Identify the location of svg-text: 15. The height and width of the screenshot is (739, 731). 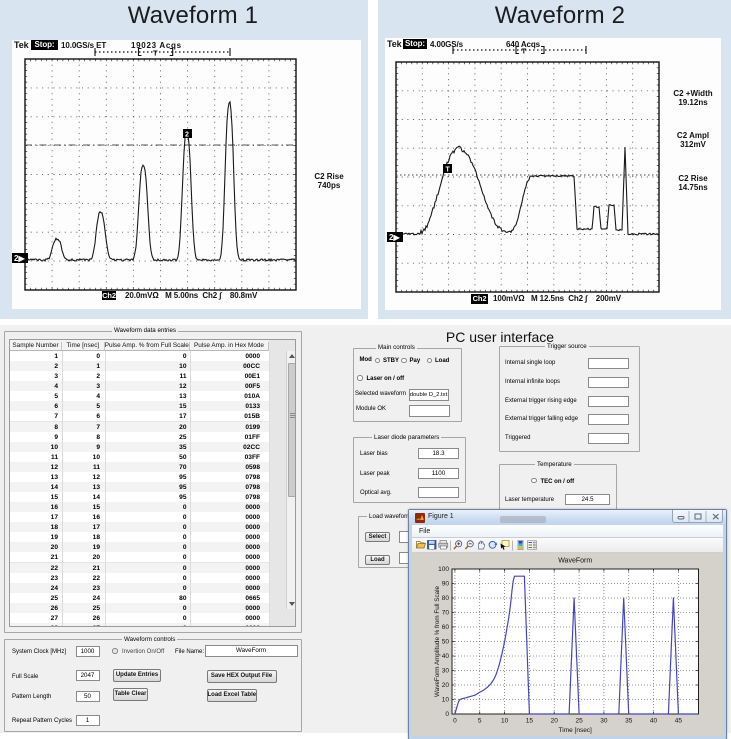
(530, 721).